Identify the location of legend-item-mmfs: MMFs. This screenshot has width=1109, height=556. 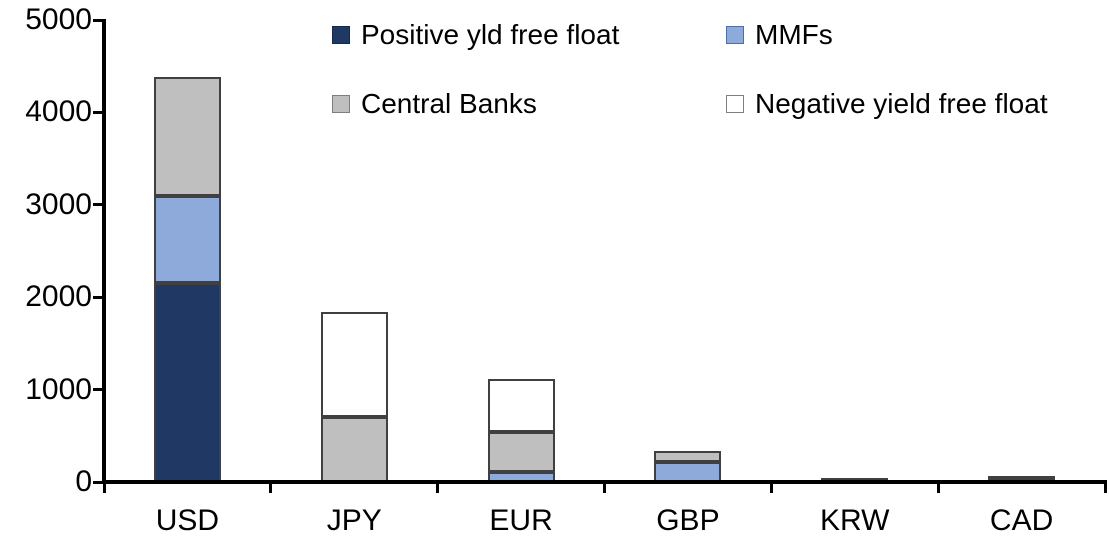
(779, 35).